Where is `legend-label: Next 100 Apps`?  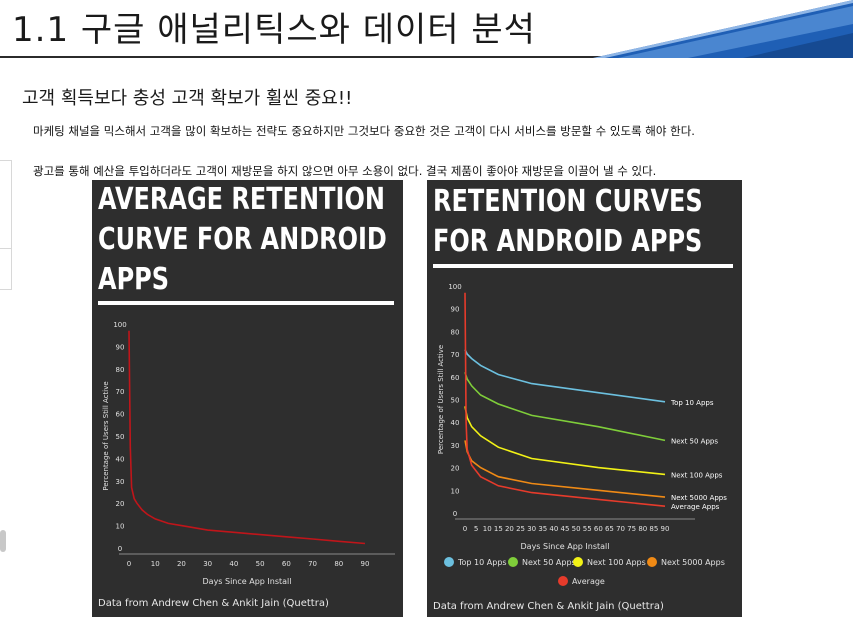
legend-label: Next 100 Apps is located at coordinates (616, 562).